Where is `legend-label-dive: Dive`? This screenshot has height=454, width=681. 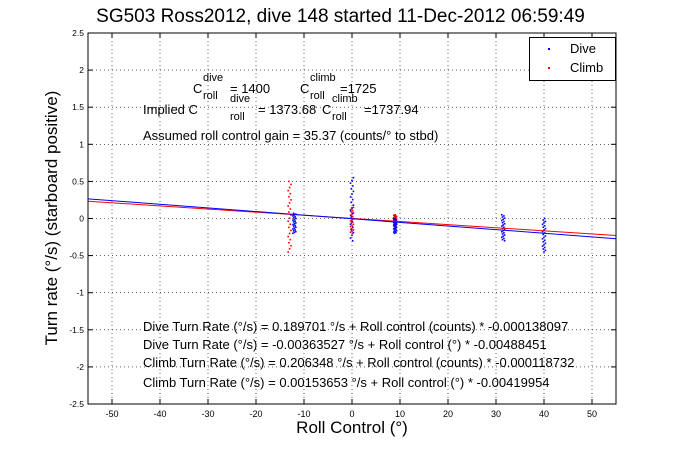 legend-label-dive: Dive is located at coordinates (583, 48).